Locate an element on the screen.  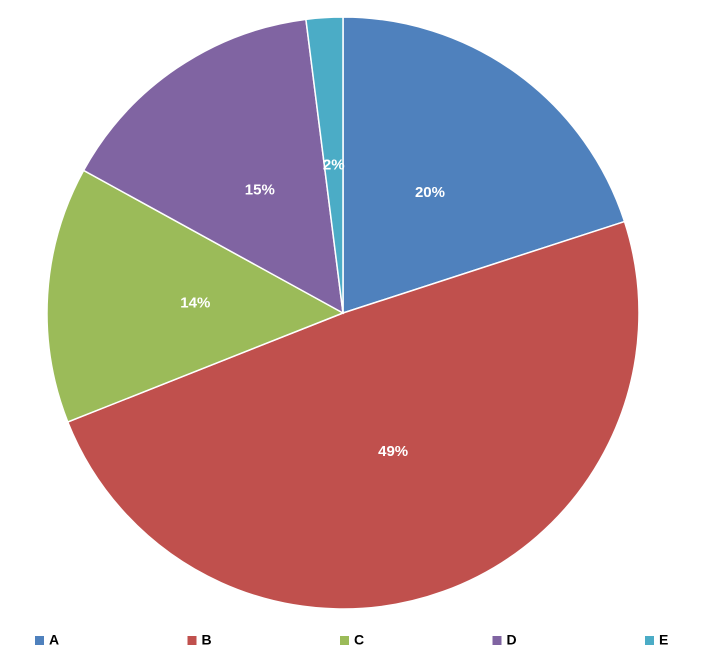
value-label: 2% is located at coordinates (334, 164).